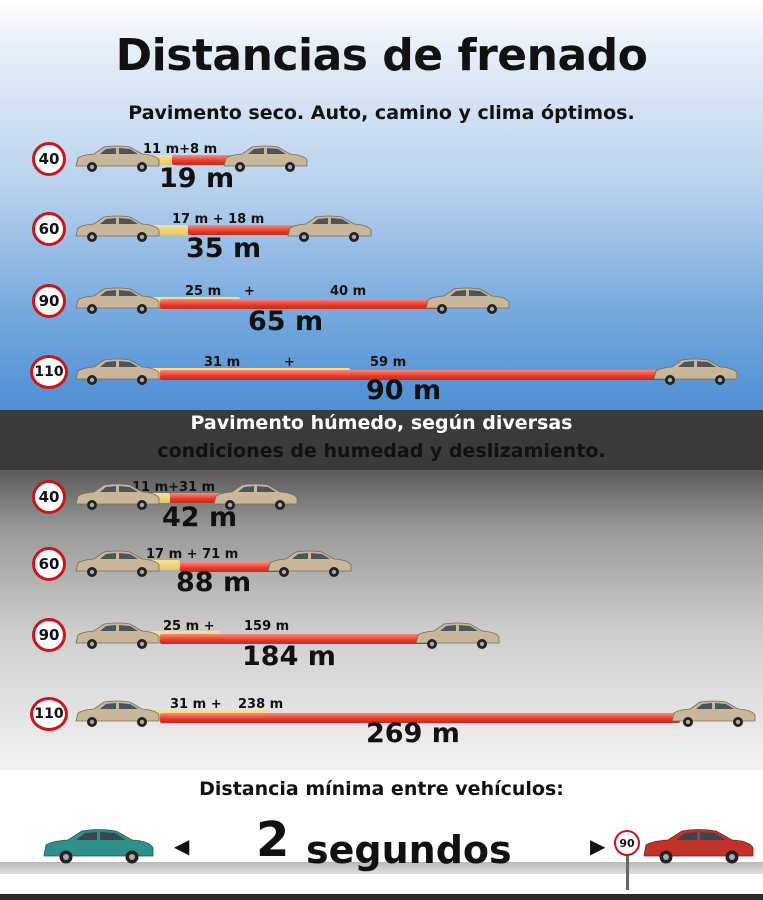  I want to click on right-arrow-icon: ▶, so click(598, 846).